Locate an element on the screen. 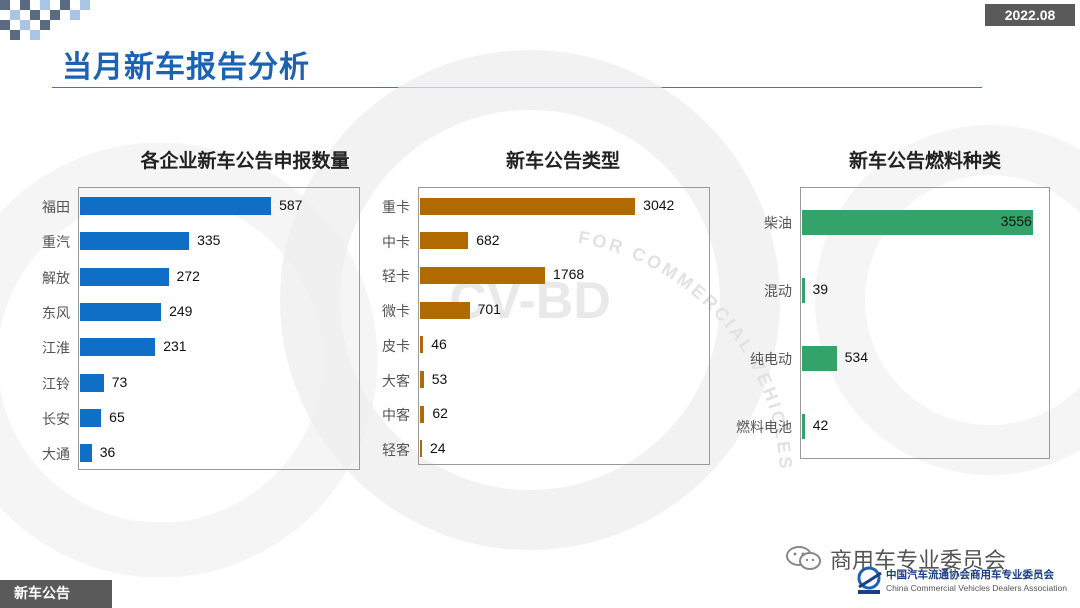  category-label-fuel: 混动 is located at coordinates (778, 292).